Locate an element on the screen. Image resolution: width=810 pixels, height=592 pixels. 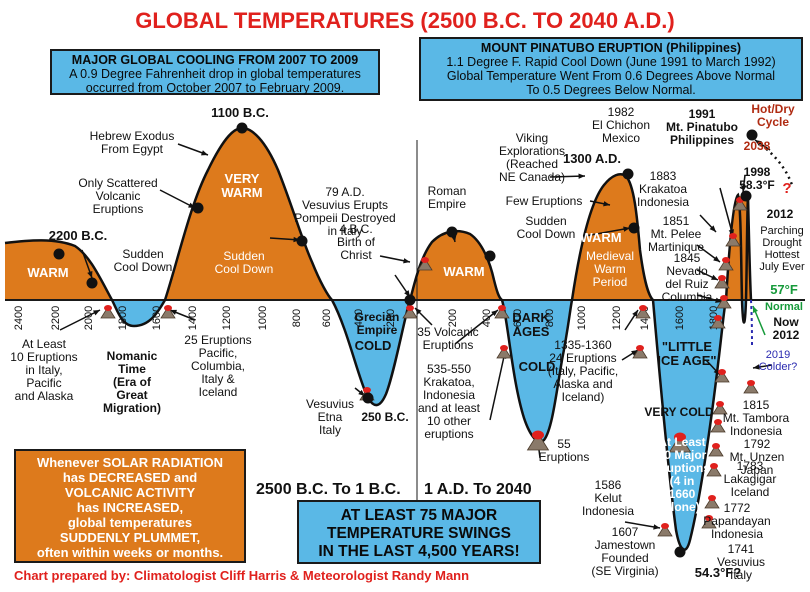
label-line: 1586 is located at coordinates (608, 485).